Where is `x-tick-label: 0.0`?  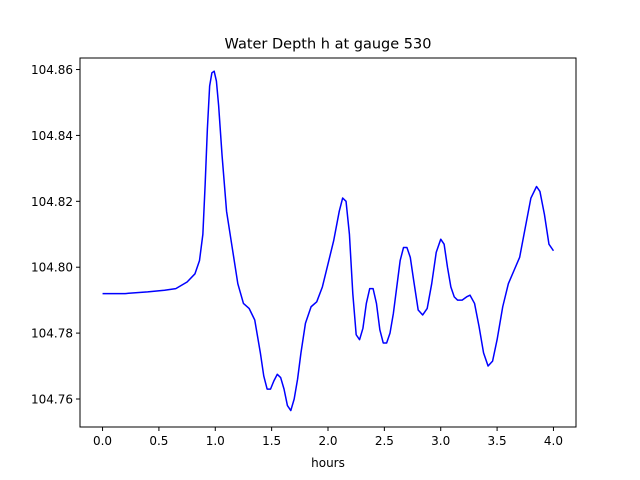 x-tick-label: 0.0 is located at coordinates (102, 441).